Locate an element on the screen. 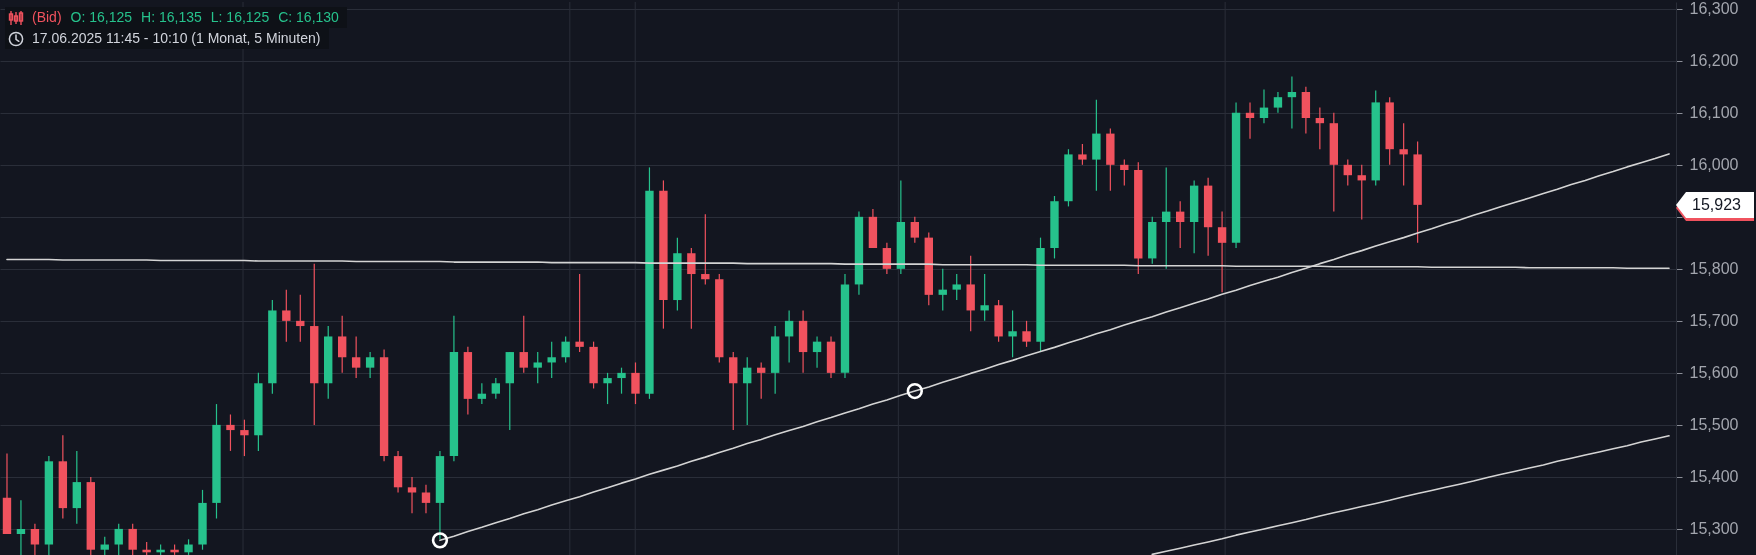  annotation: H: 16,135 is located at coordinates (171, 17).